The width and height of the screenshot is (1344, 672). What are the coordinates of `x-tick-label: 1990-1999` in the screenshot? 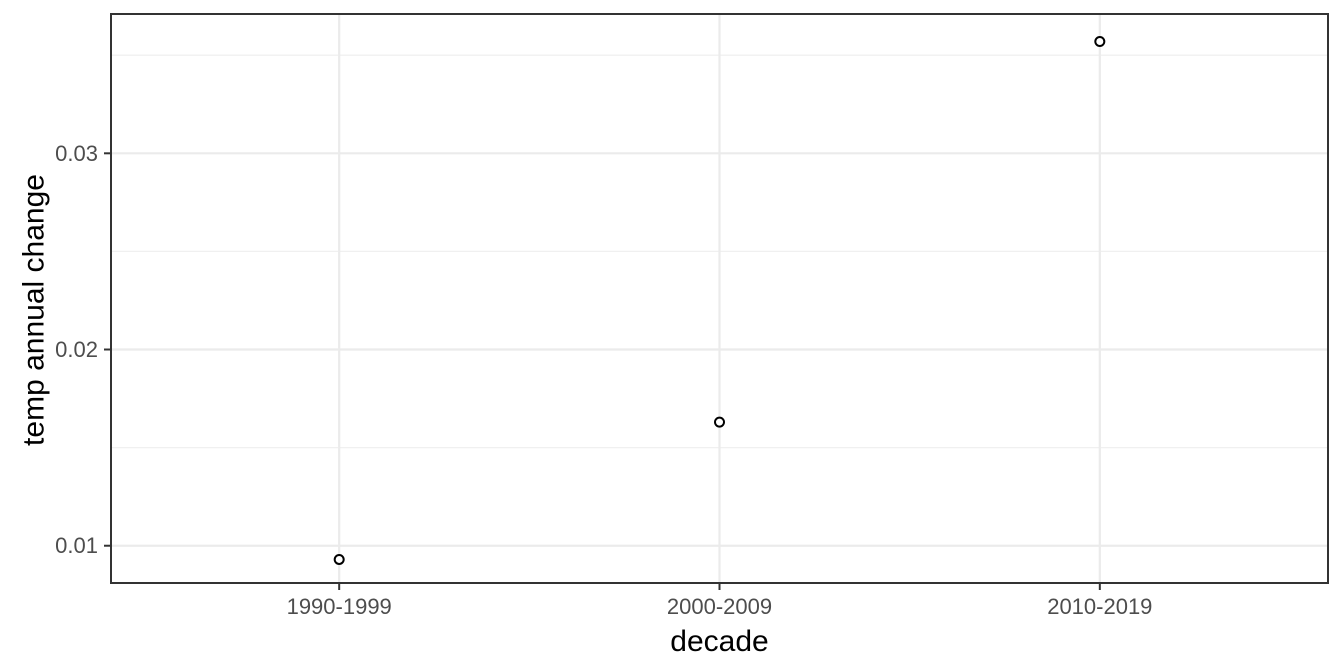 It's located at (339, 606).